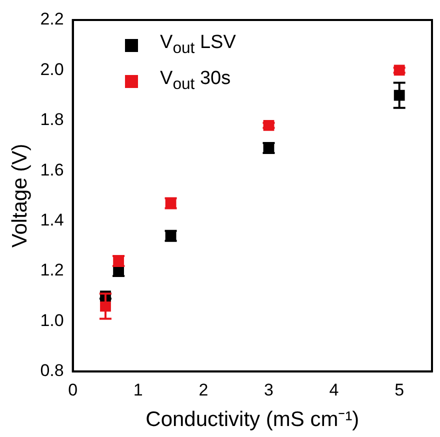 Image resolution: width=440 pixels, height=437 pixels. What do you see at coordinates (20, 196) in the screenshot?
I see `y-axis-title: Voltage (V)` at bounding box center [20, 196].